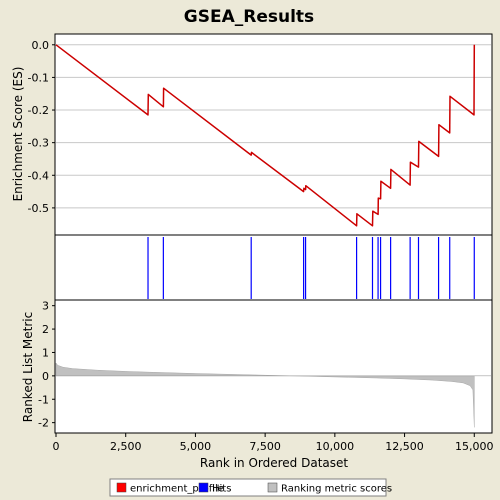 This screenshot has height=500, width=500. Describe the element at coordinates (404, 446) in the screenshot. I see `x-tick-label: 12,500` at that location.